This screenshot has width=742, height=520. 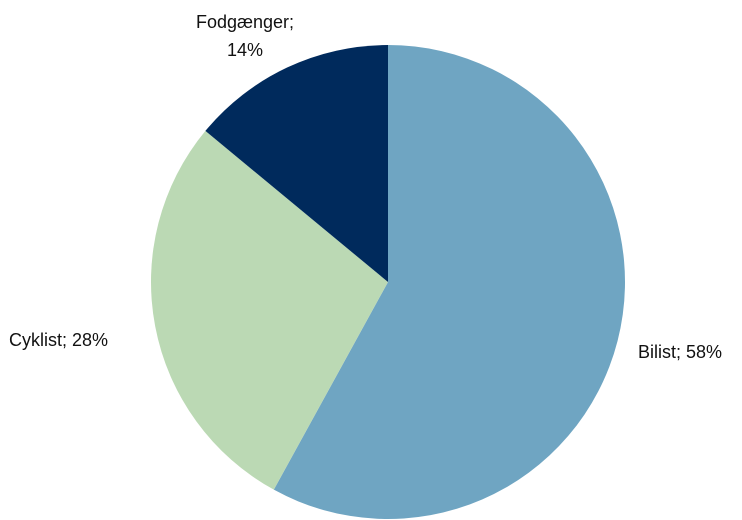 What do you see at coordinates (59, 340) in the screenshot?
I see `data-label: Cyklist; 28%` at bounding box center [59, 340].